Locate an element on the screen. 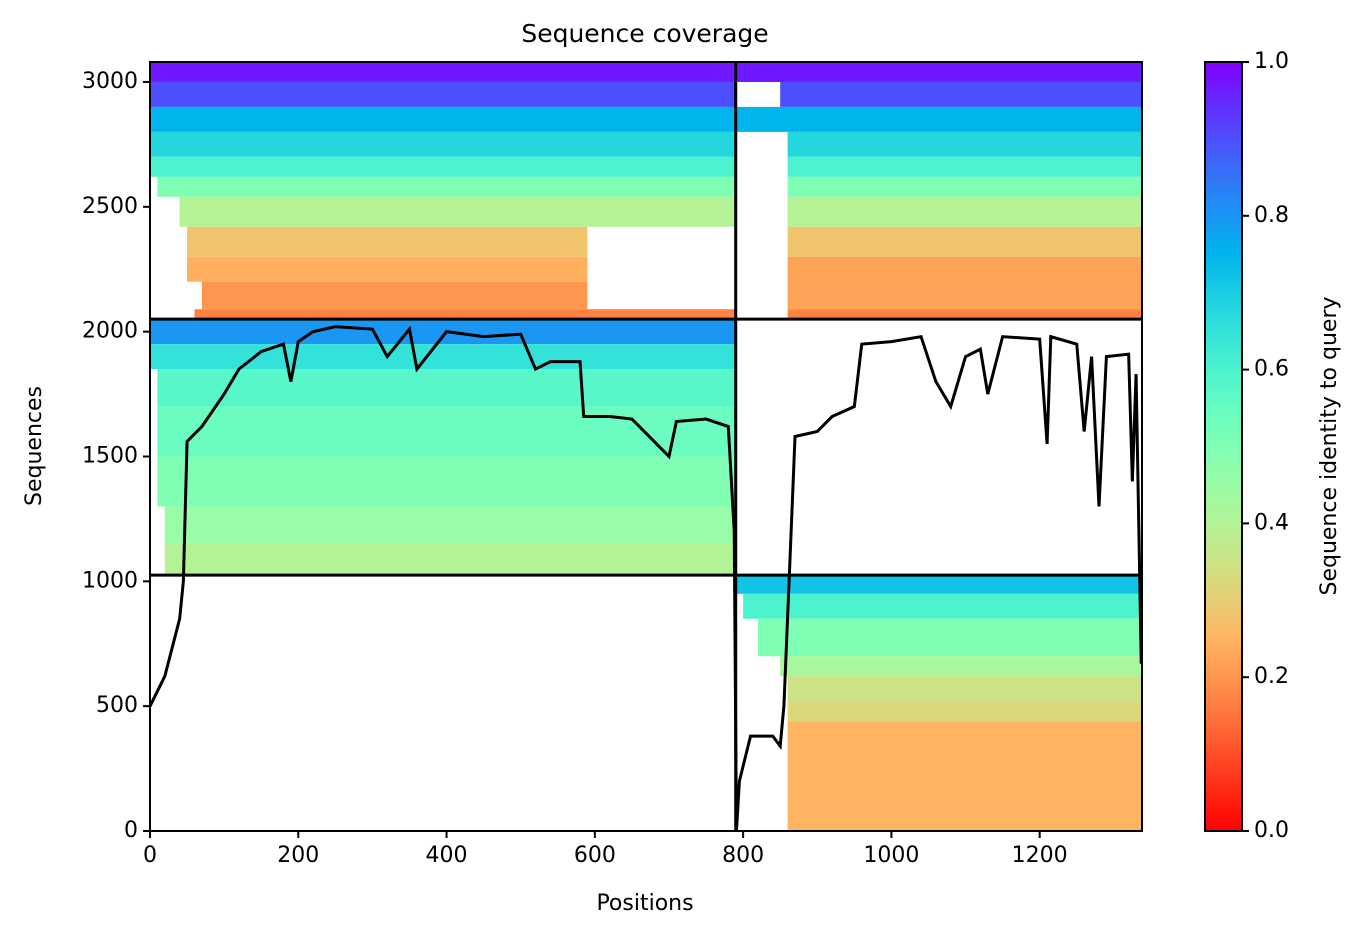 This screenshot has width=1364, height=939. x-tick-label: 200 is located at coordinates (298, 855).